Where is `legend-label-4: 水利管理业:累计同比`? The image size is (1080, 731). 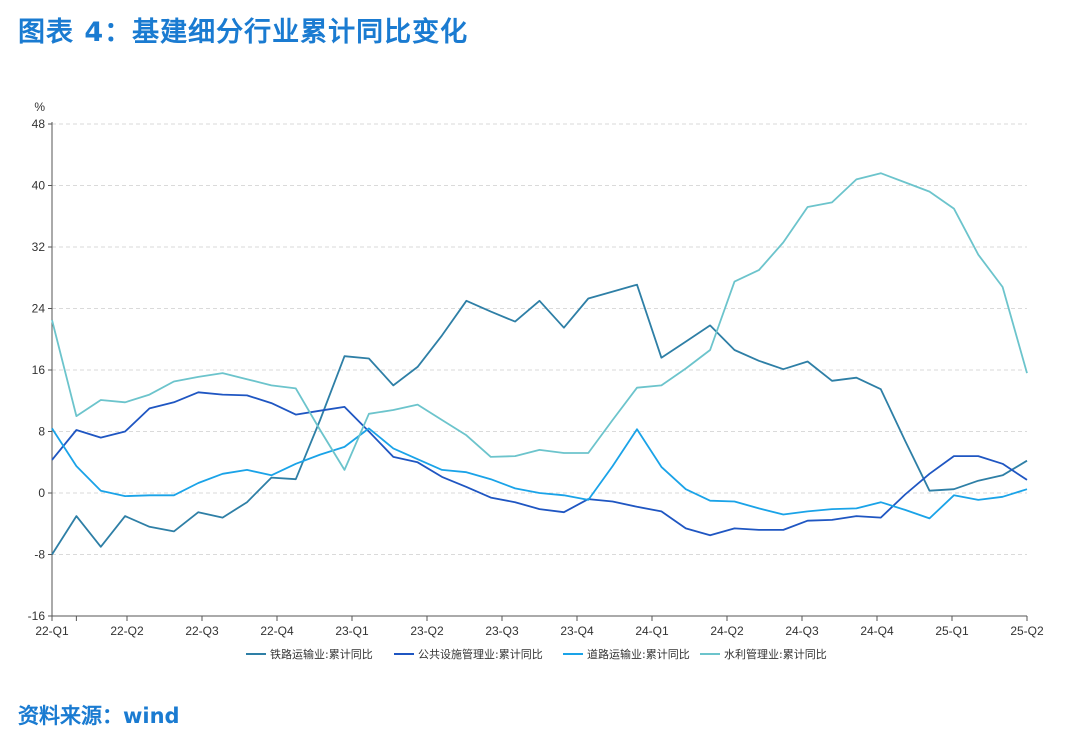 legend-label-4: 水利管理业:累计同比 is located at coordinates (775, 654).